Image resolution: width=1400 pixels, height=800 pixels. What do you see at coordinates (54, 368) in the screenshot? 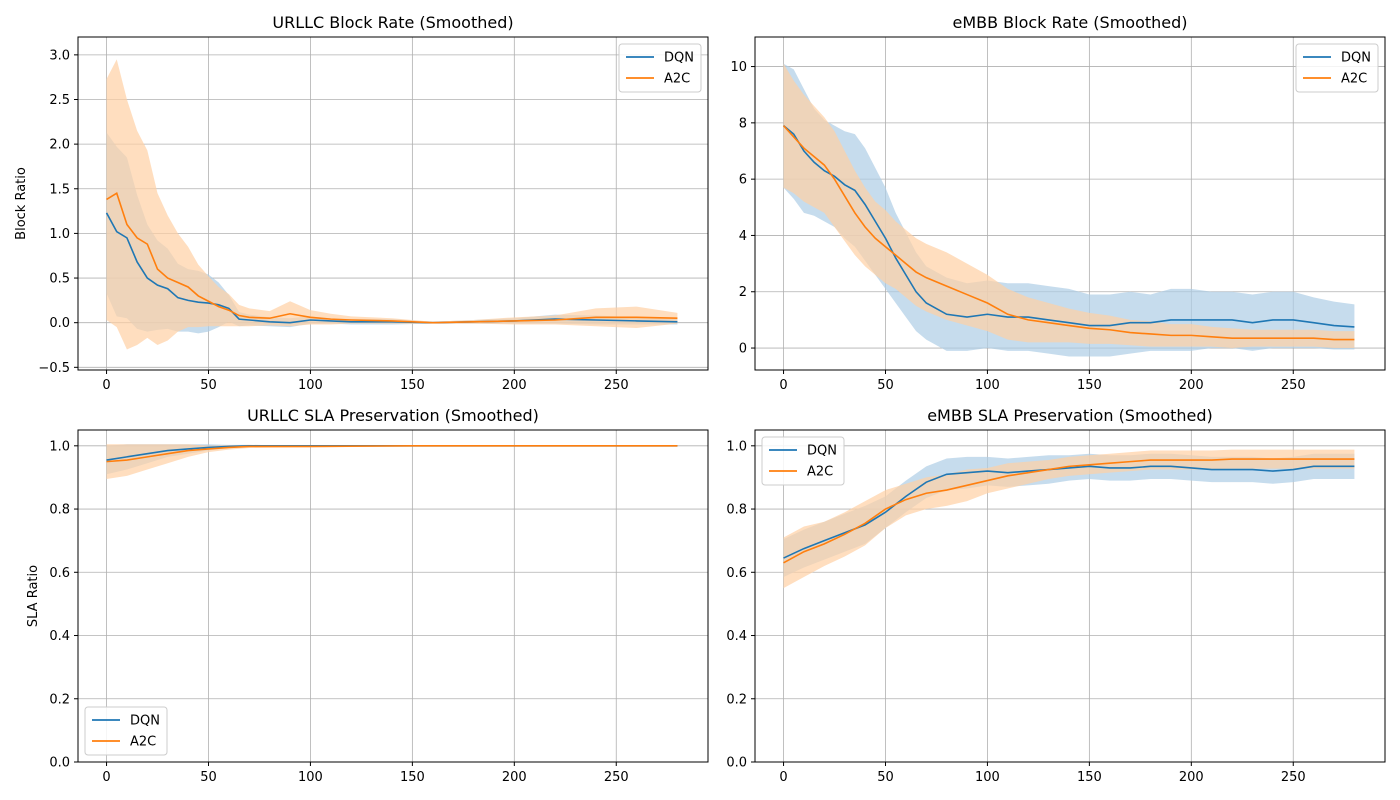
I see `y-tick-label: −0.5` at bounding box center [54, 368].